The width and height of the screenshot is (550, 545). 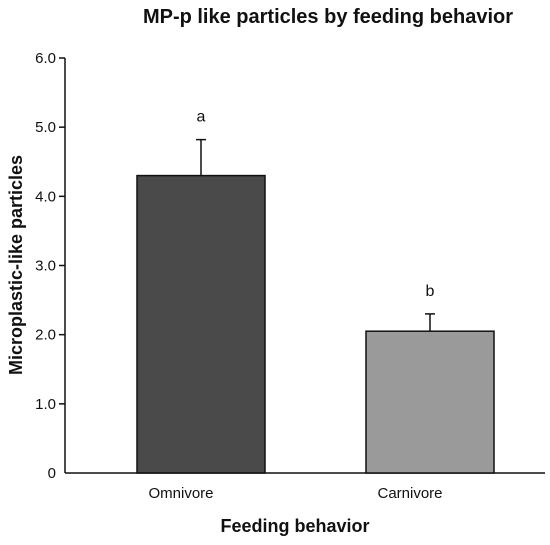 I want to click on x-axis-title: Feeding behavior, so click(x=294, y=526).